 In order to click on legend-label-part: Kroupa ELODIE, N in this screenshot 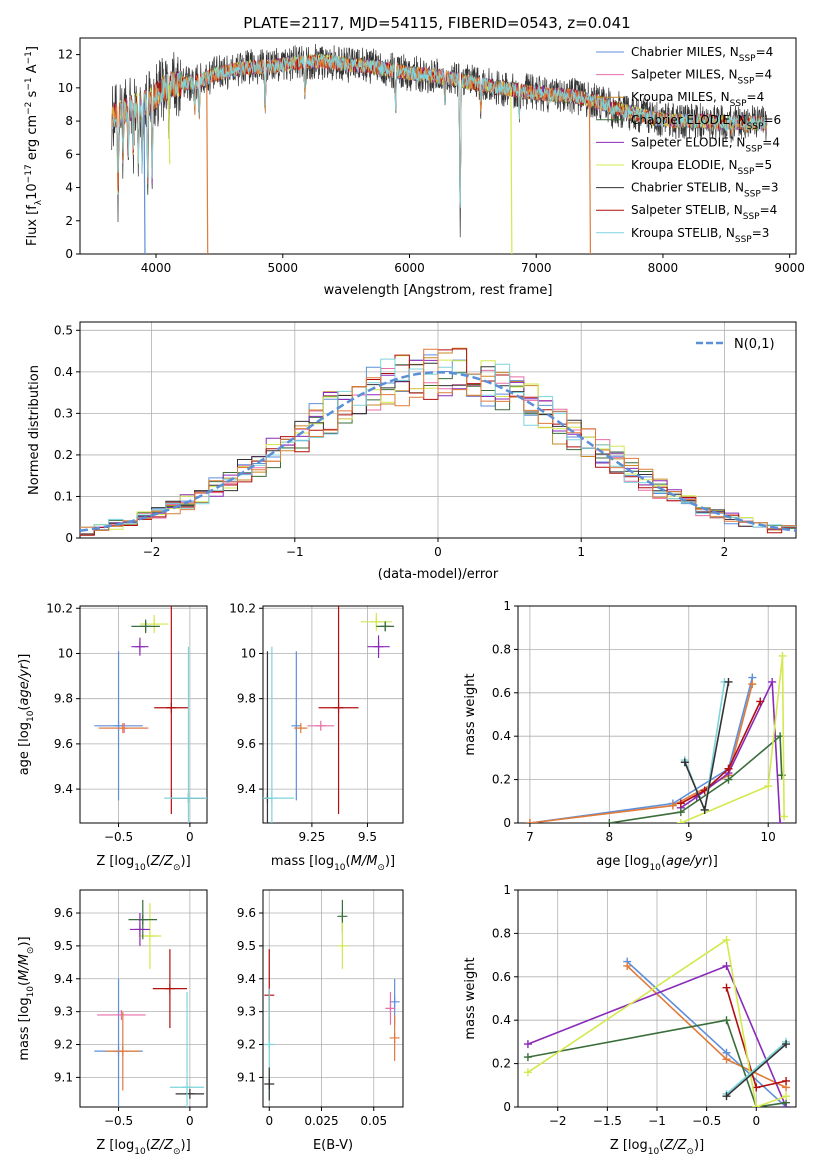, I will do `click(684, 165)`.